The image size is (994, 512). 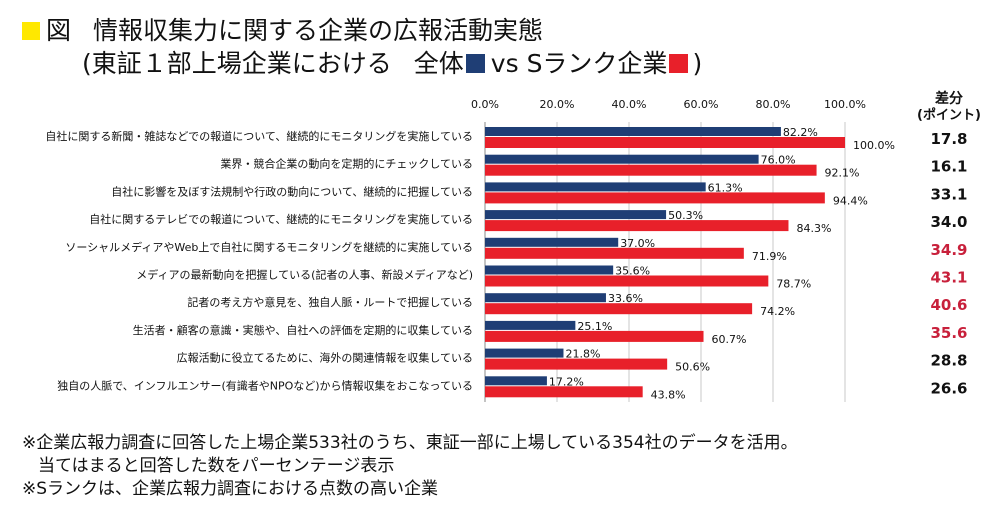 What do you see at coordinates (948, 167) in the screenshot?
I see `diff-value: 16.1` at bounding box center [948, 167].